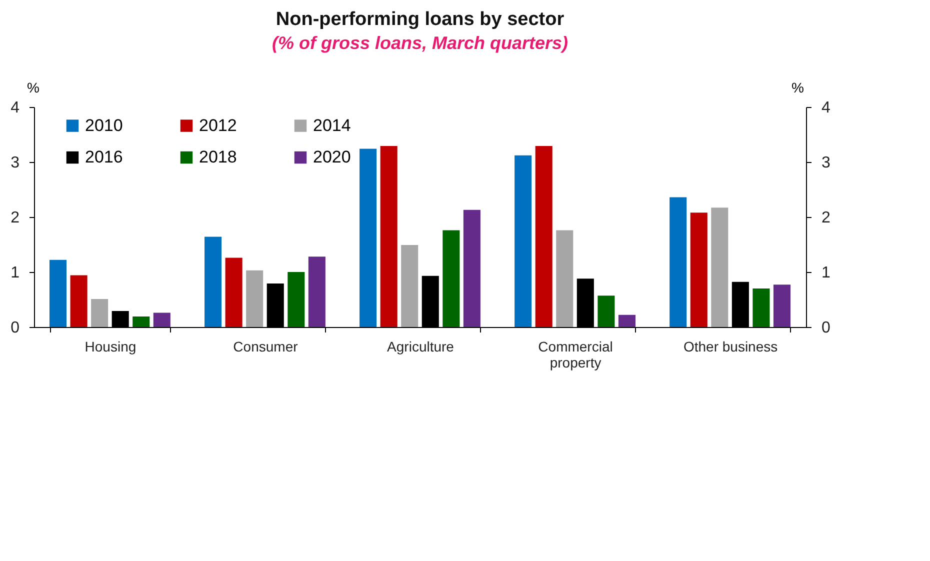  Describe the element at coordinates (15, 273) in the screenshot. I see `y-tick-label: 1` at that location.